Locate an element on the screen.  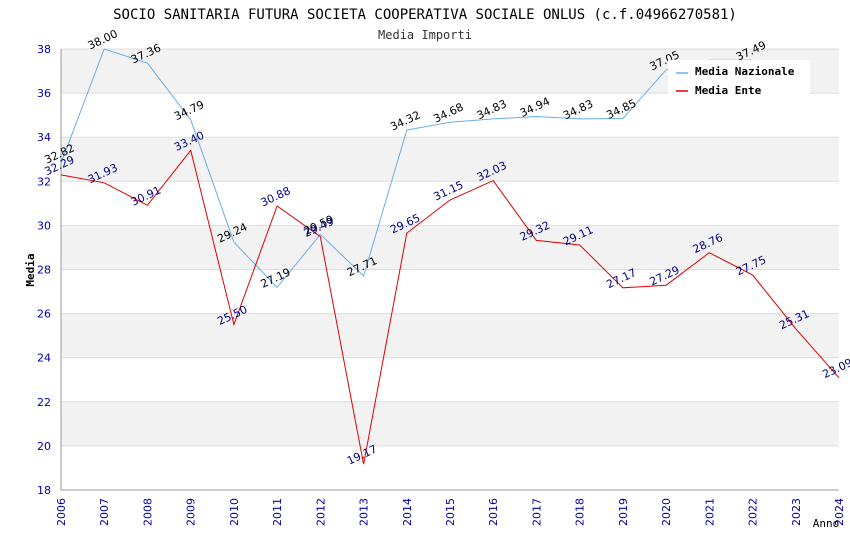
x-axis-label: Anno is located at coordinates (826, 523).